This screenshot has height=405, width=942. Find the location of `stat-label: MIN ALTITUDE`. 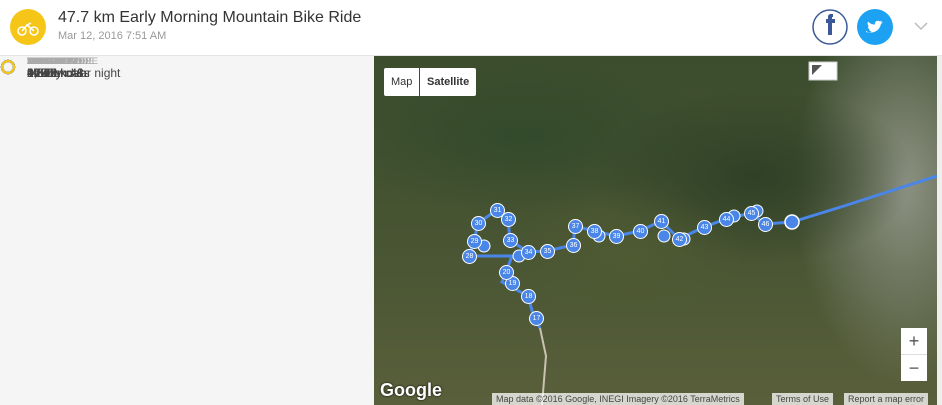

stat-label: MIN ALTITUDE is located at coordinates (59, 61).